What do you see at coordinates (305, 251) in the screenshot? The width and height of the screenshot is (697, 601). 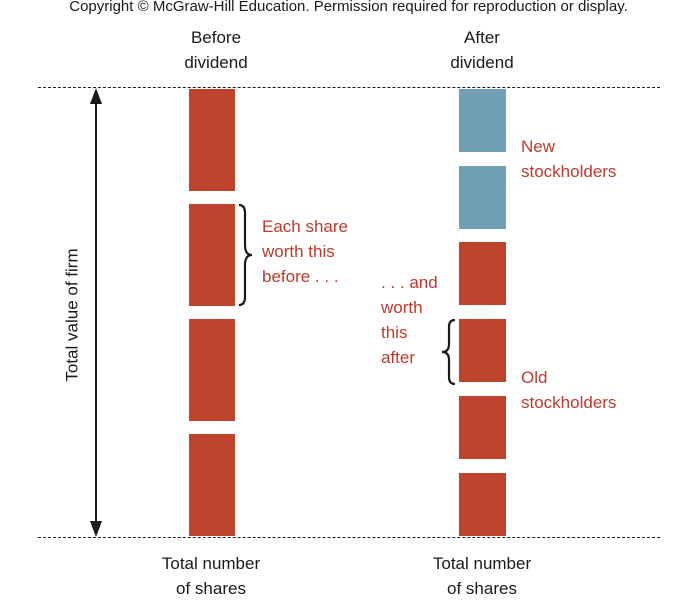 I see `before-share-note: Each share worth this before . . .` at bounding box center [305, 251].